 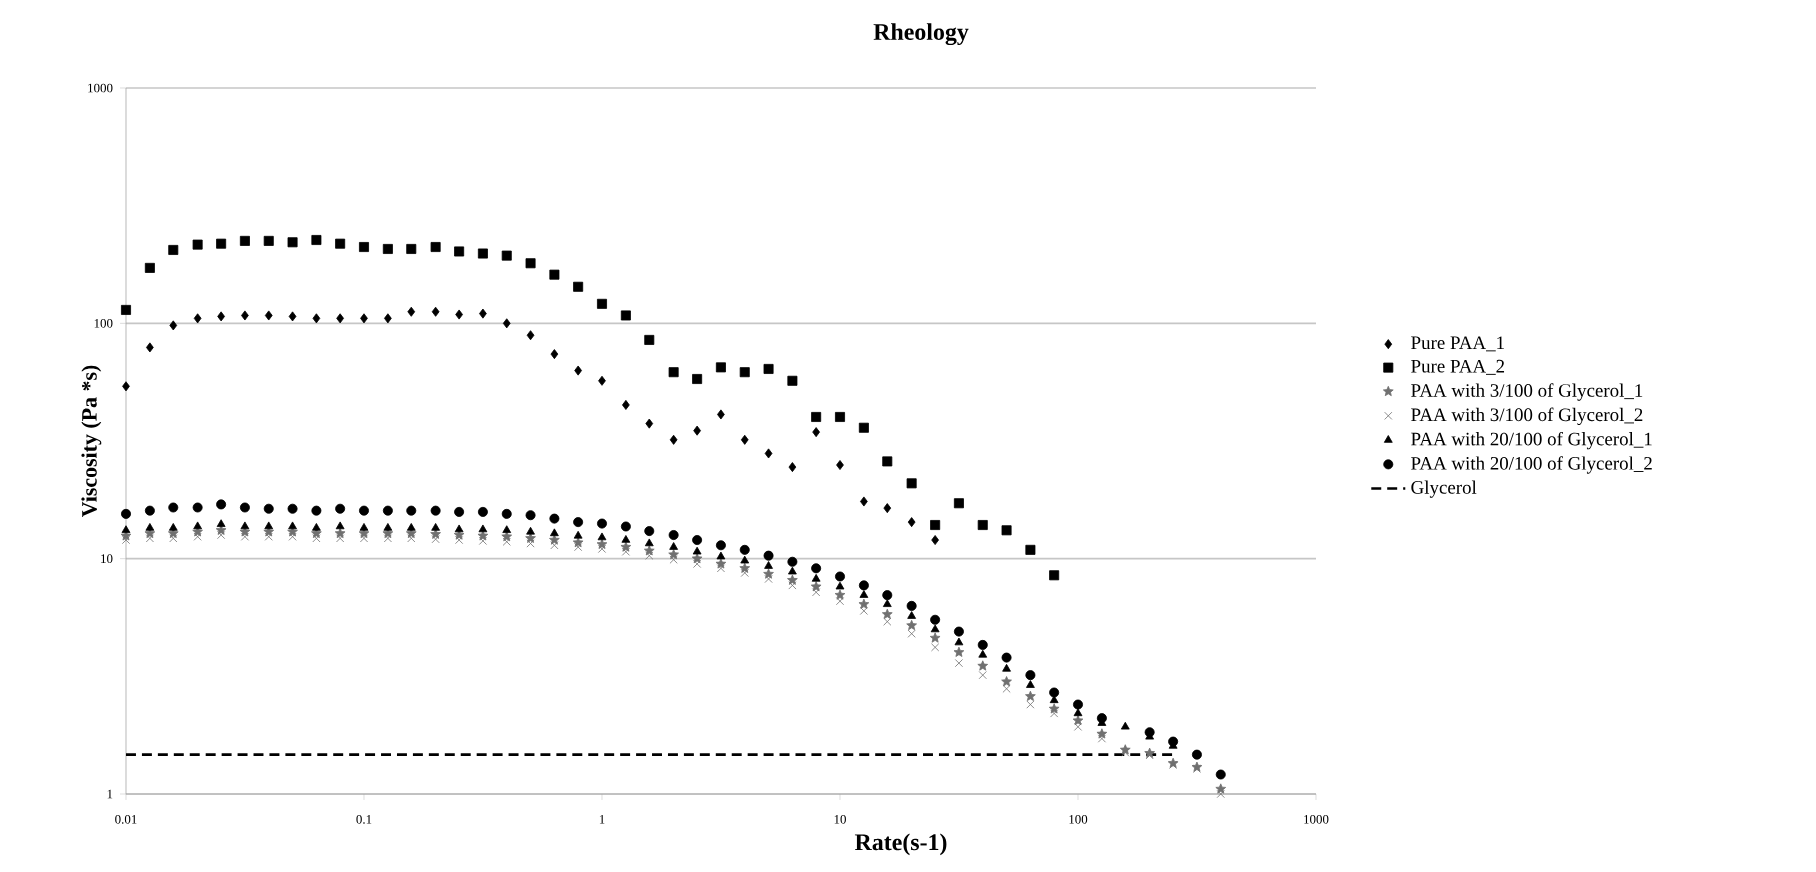 I want to click on y-axis-title: Viscosity (Pa *s), so click(x=91, y=441).